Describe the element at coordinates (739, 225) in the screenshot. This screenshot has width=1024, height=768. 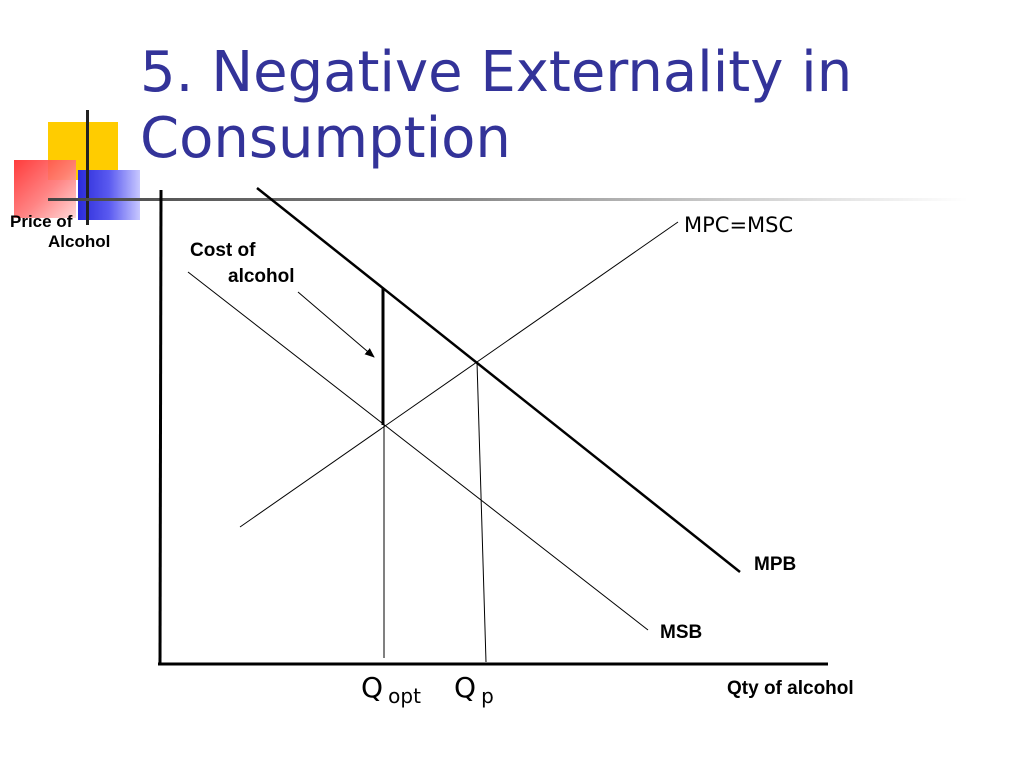
I see `mpc-msc-label: MPC=MSC` at that location.